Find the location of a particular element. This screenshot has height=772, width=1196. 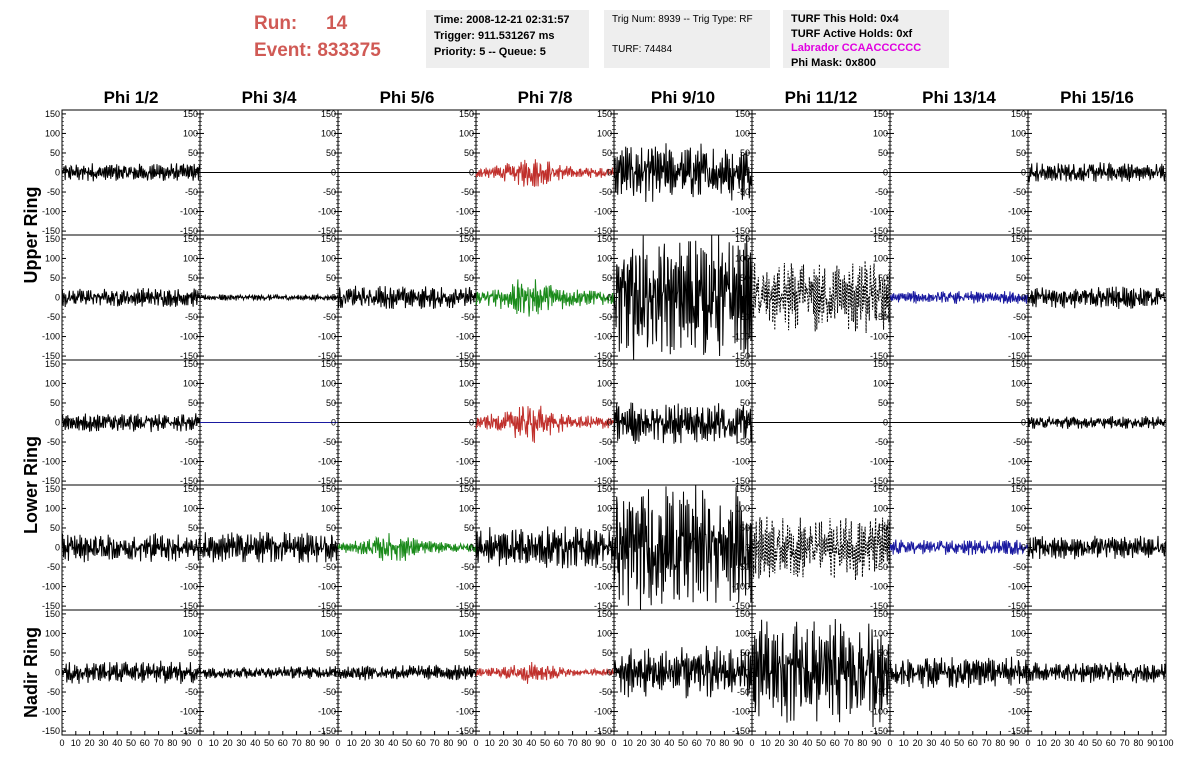

labrador-line: Labrador CCAACCCCCC is located at coordinates (856, 48).